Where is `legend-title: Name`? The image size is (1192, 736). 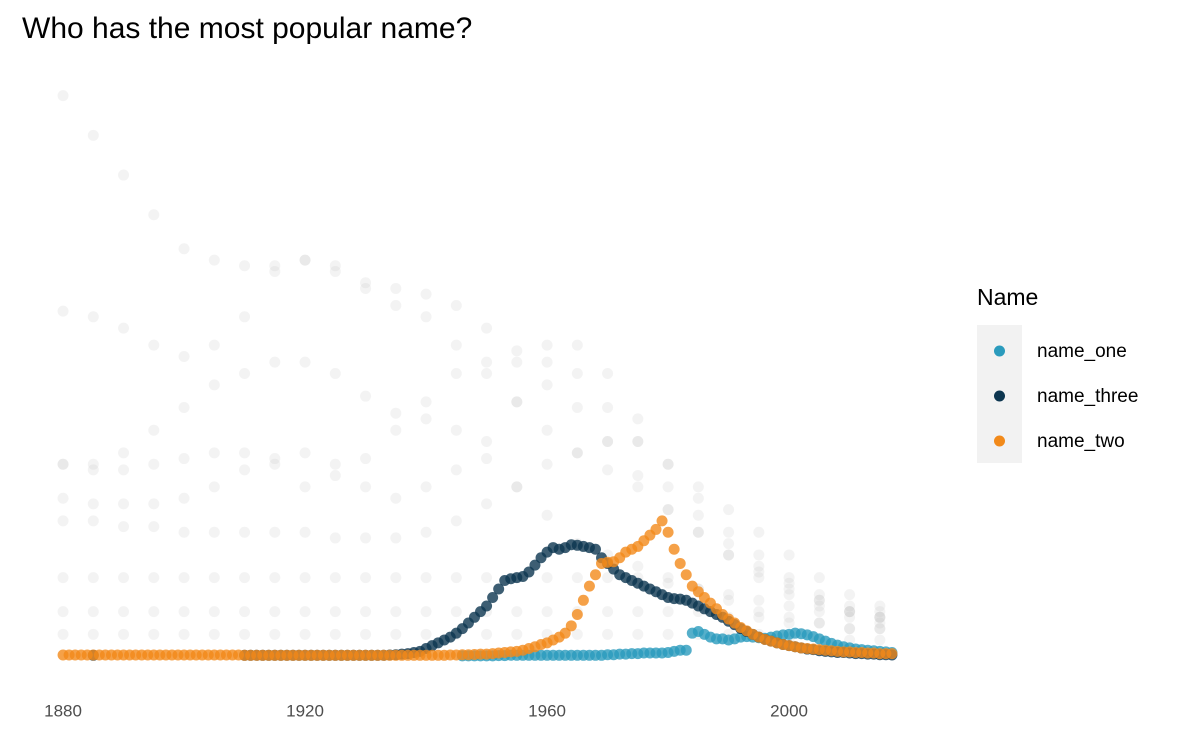 legend-title: Name is located at coordinates (1007, 297).